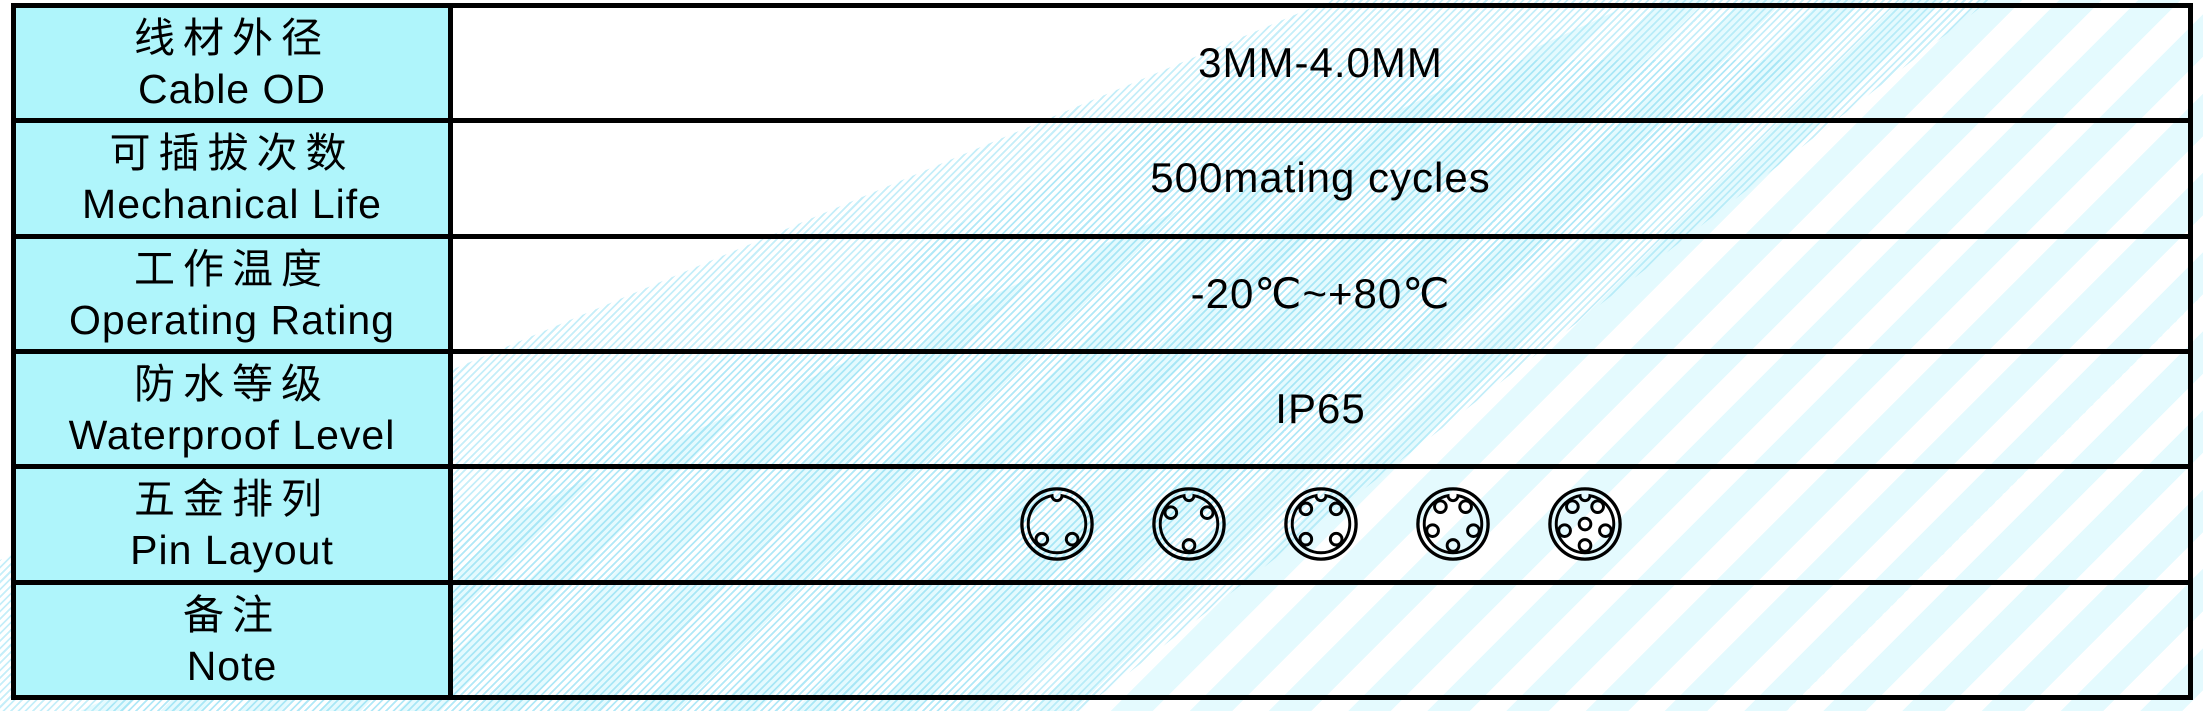 The image size is (2203, 711). Describe the element at coordinates (232, 384) in the screenshot. I see `row-label-zh: 防水等级` at that location.